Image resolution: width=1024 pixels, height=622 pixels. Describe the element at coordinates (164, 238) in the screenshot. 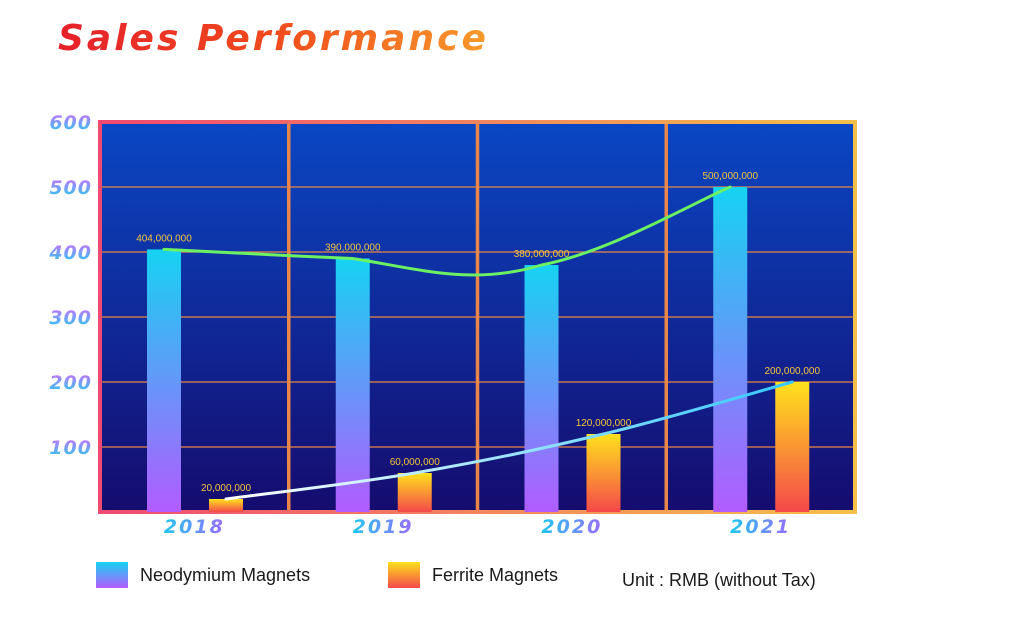

I see `data-label-neodymium-2018: 404,000,000` at that location.